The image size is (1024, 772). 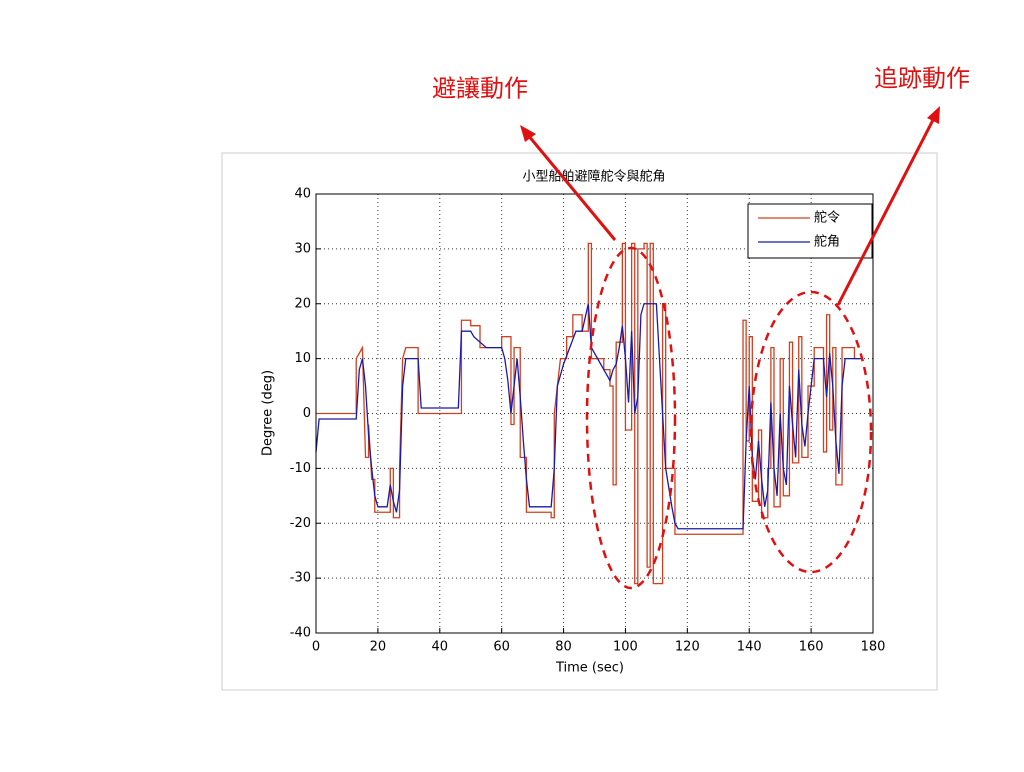 What do you see at coordinates (300, 633) in the screenshot?
I see `y-tick-label: -40` at bounding box center [300, 633].